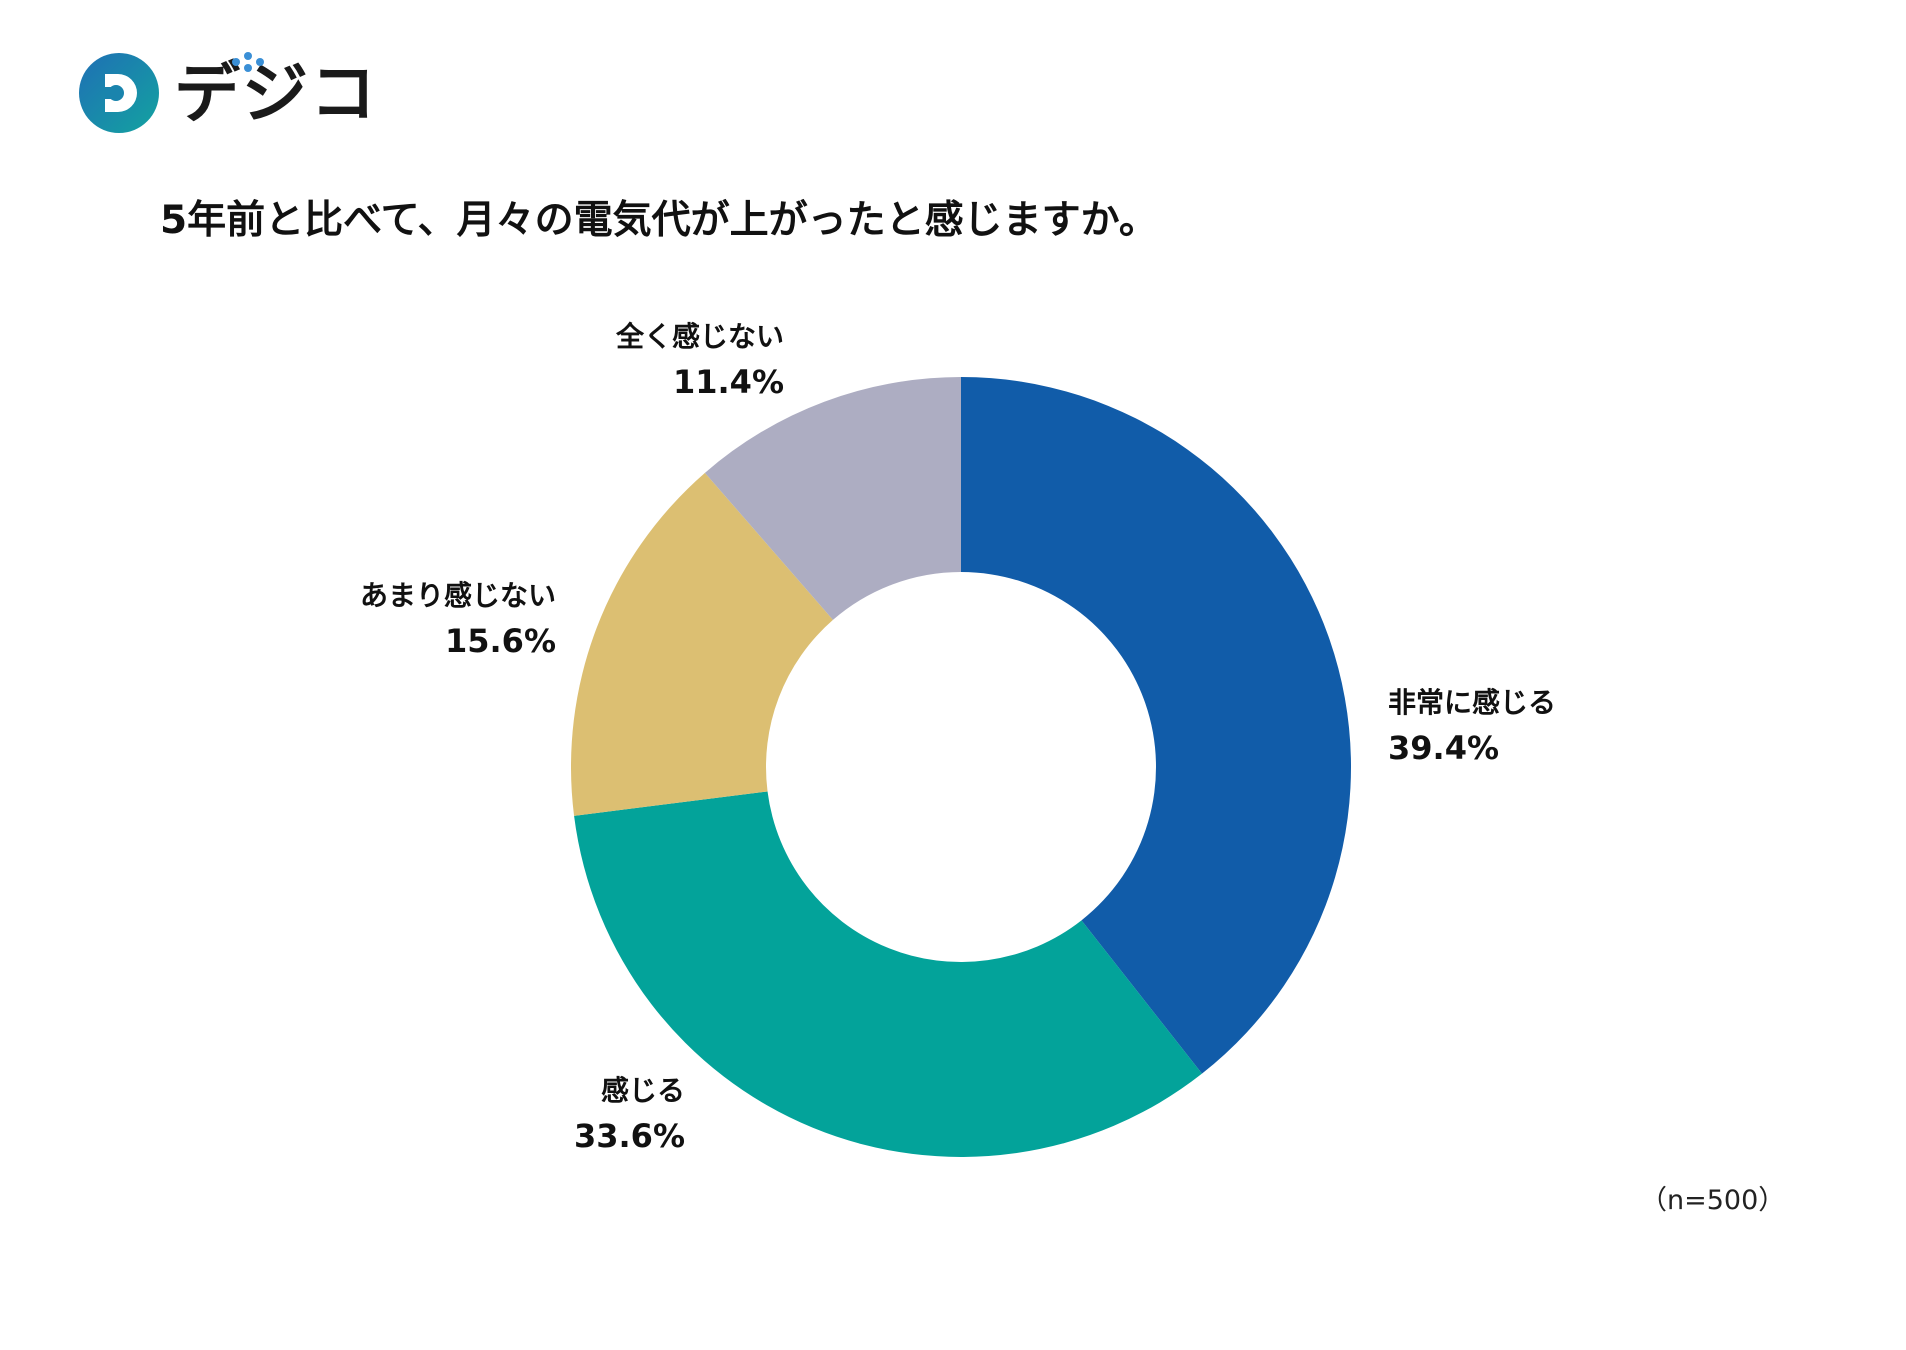 Image resolution: width=1906 pixels, height=1350 pixels. Describe the element at coordinates (1472, 702) in the screenshot. I see `slice-label: 非常に感じる` at that location.